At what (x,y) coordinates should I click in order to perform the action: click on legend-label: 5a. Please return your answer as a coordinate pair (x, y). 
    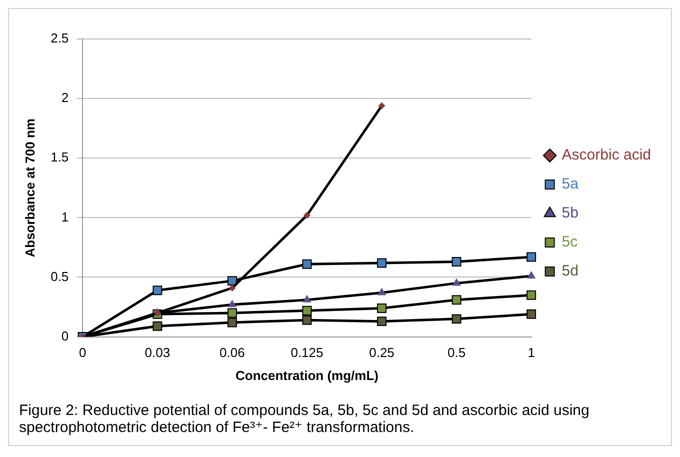
    Looking at the image, I should click on (571, 184).